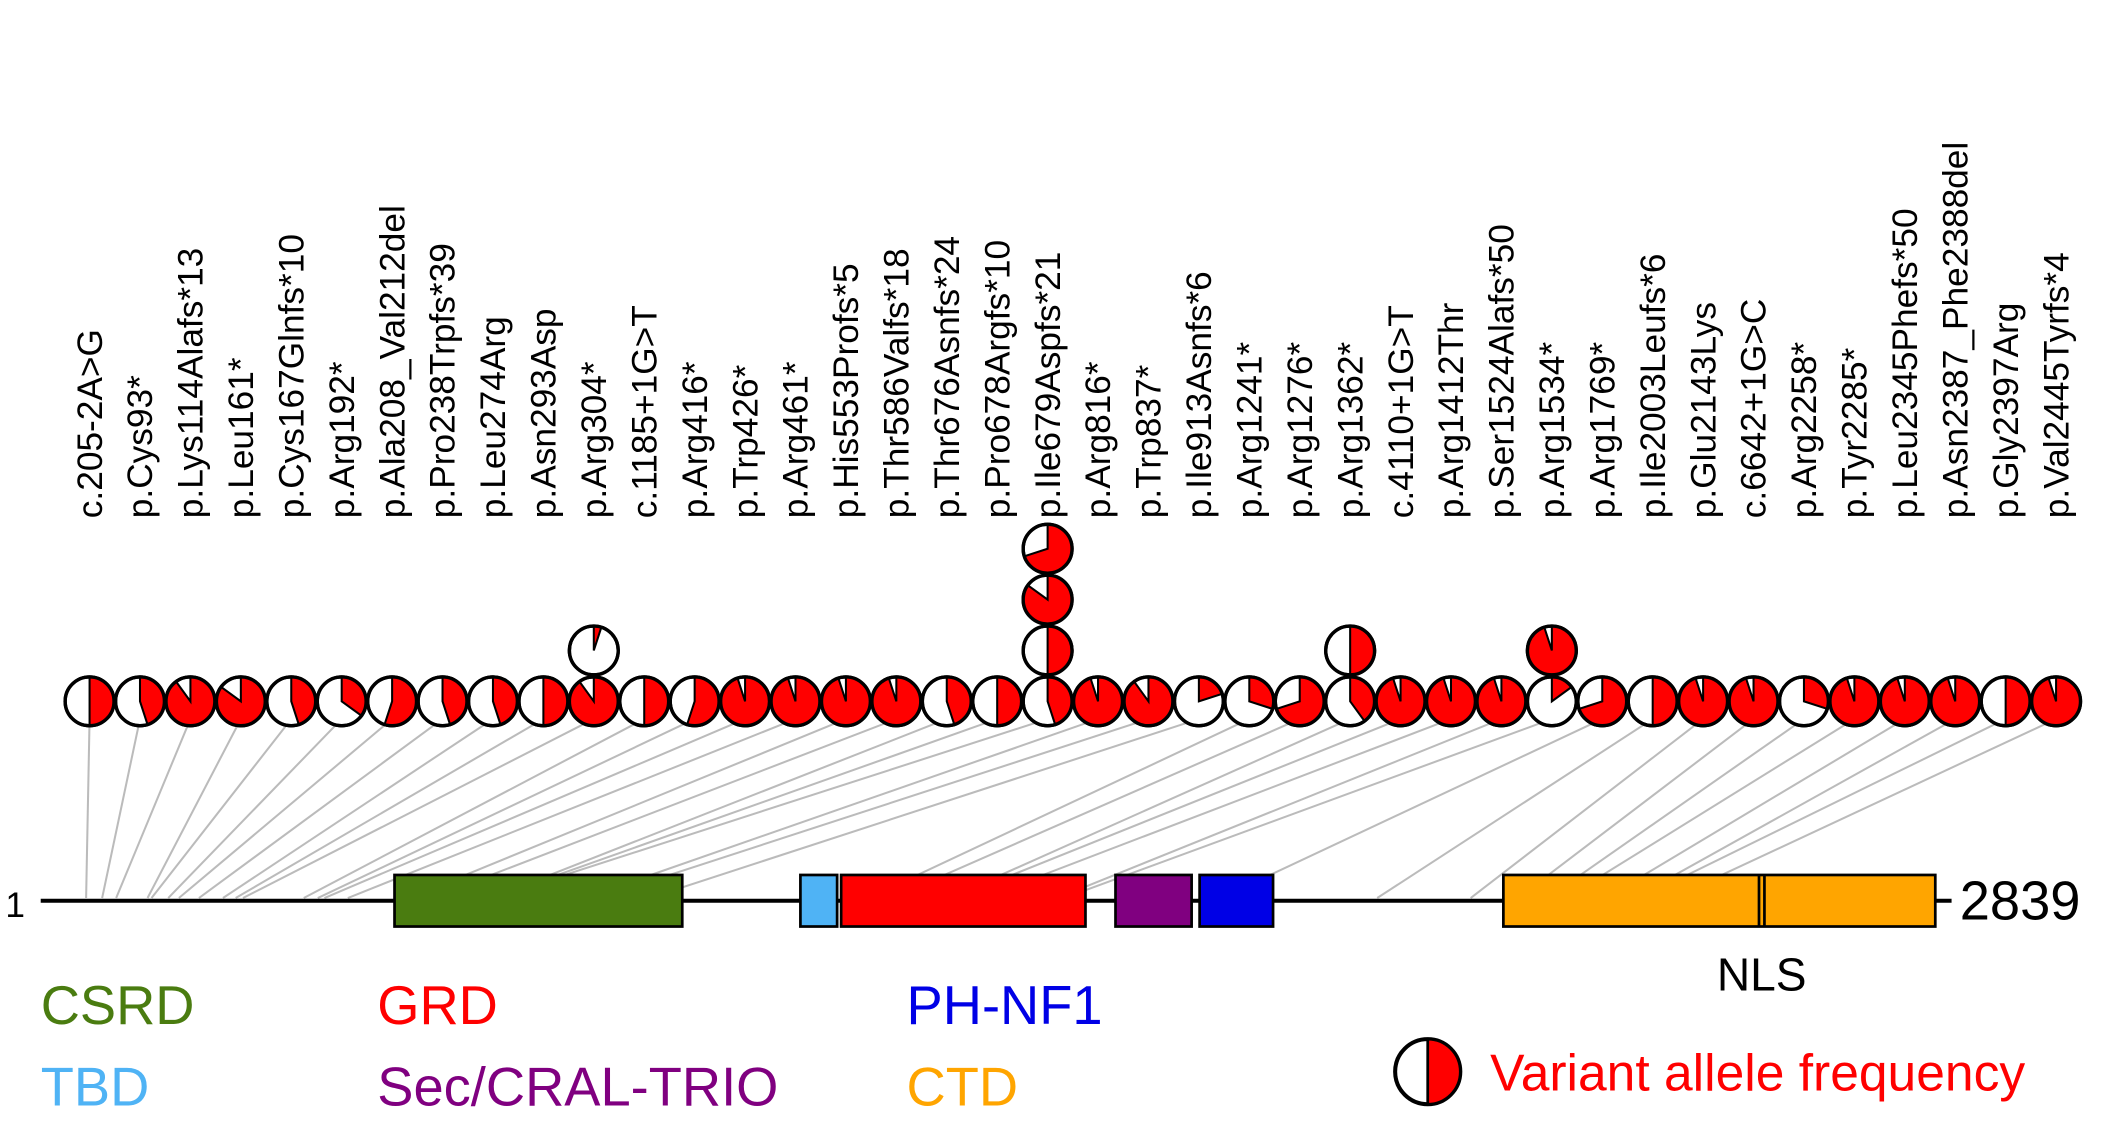  I want to click on variant-label: p.Thr586Valfs*18, so click(897, 383).